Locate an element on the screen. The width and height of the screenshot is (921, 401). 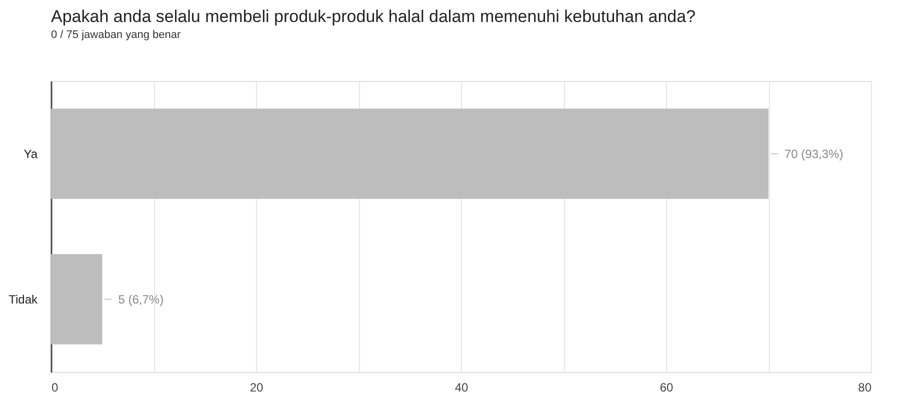
y-tick-label: Ya is located at coordinates (31, 153).